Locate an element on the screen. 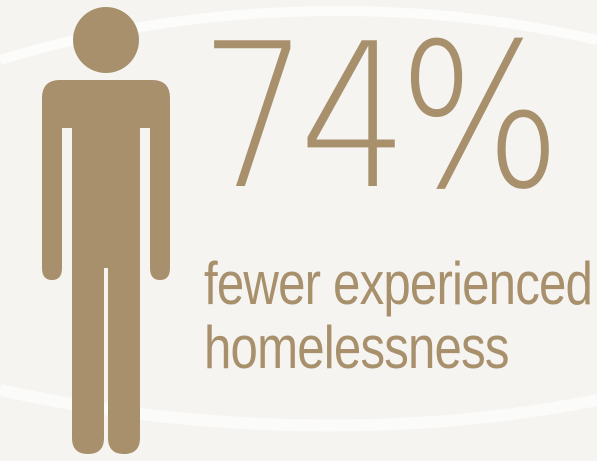 The width and height of the screenshot is (597, 461). stat-caption-line-1: fewer experienced is located at coordinates (398, 283).